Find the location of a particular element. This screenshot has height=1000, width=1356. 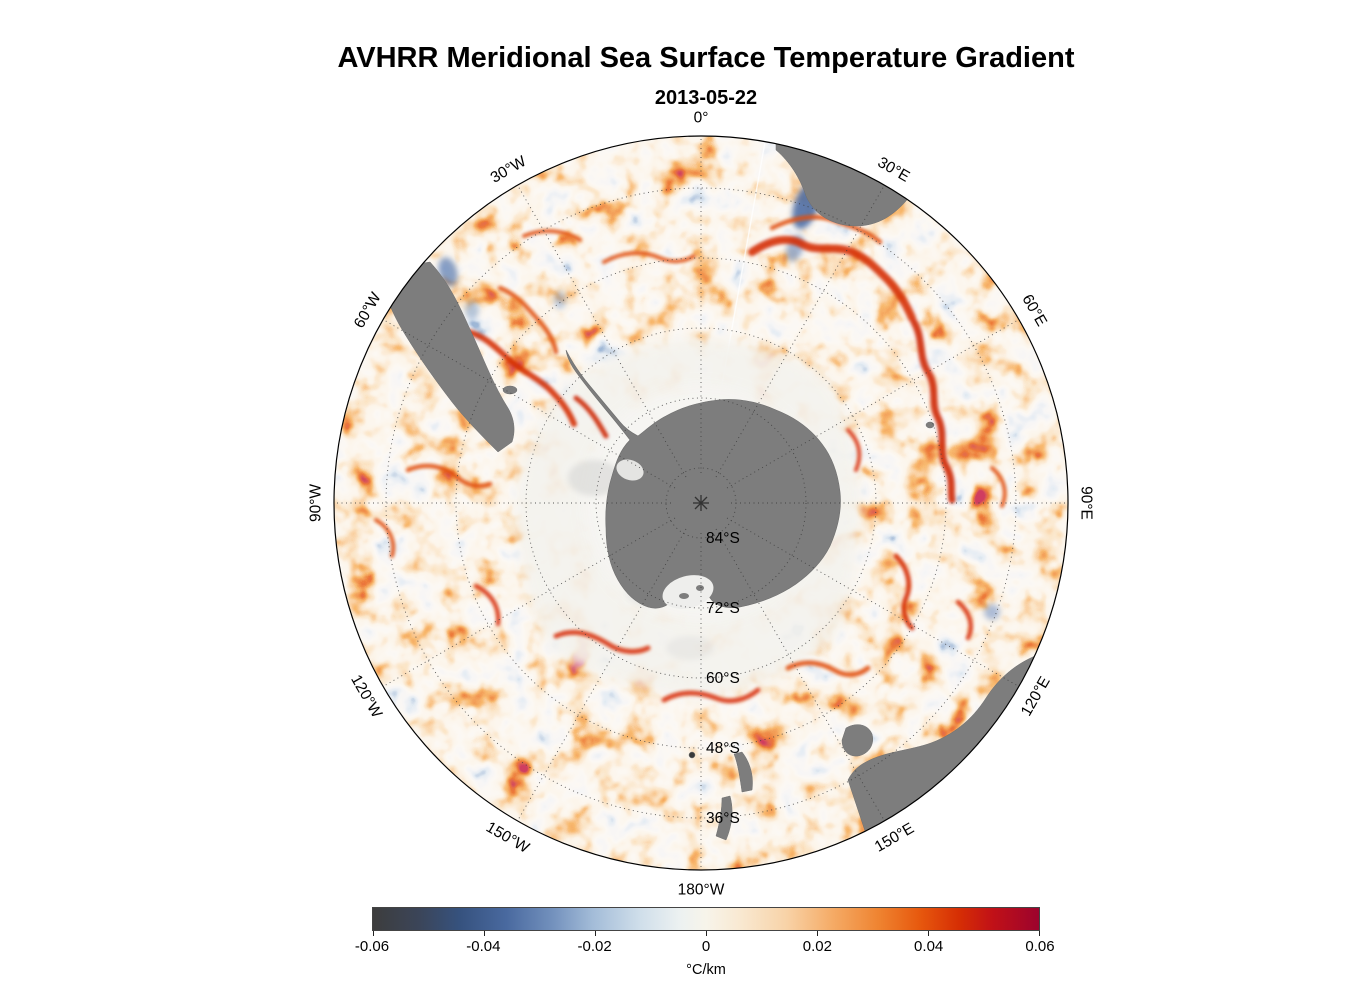

meridian-label-30e: 30°E is located at coordinates (894, 170).